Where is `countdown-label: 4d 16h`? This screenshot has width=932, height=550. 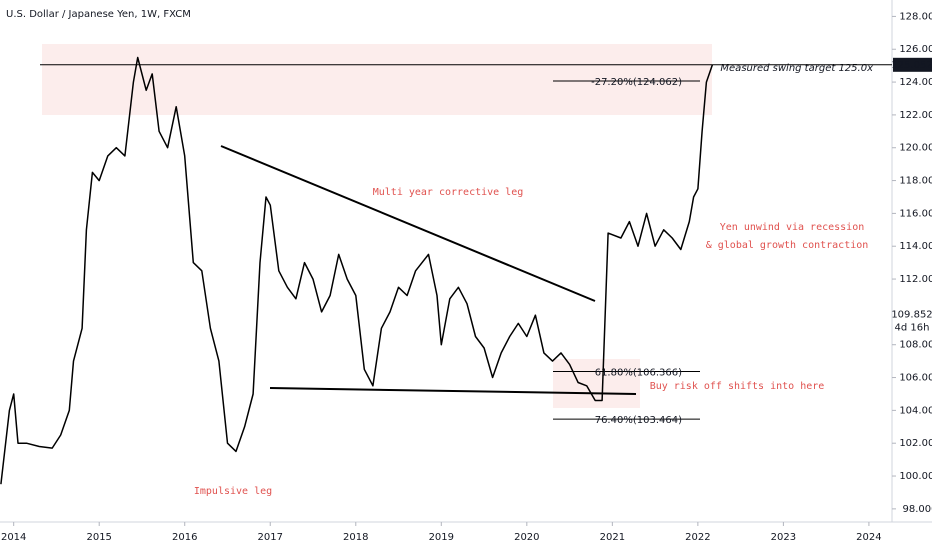 countdown-label: 4d 16h is located at coordinates (912, 327).